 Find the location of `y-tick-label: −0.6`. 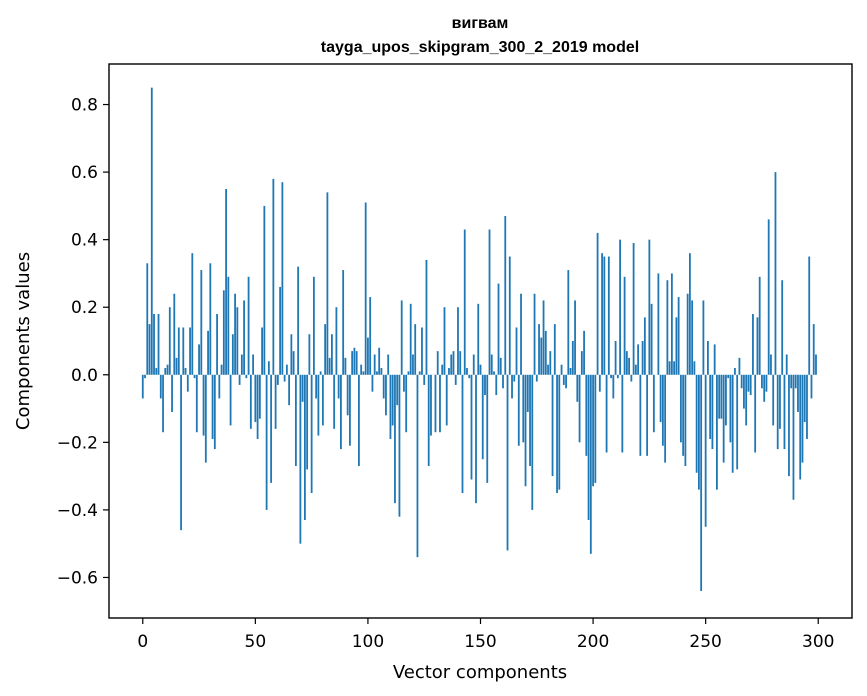

y-tick-label: −0.6 is located at coordinates (77, 578).